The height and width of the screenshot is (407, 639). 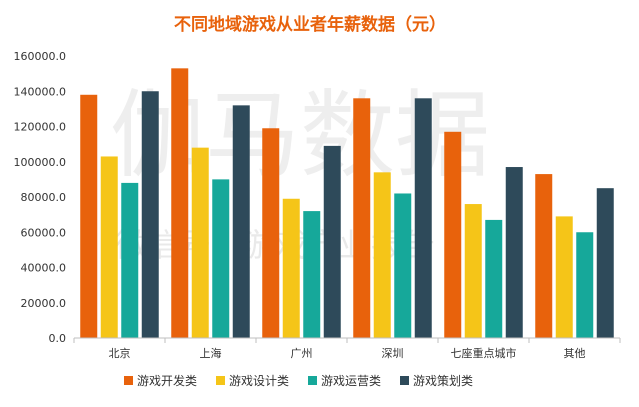 I want to click on y-tick-label: 20000.0, so click(x=44, y=303).